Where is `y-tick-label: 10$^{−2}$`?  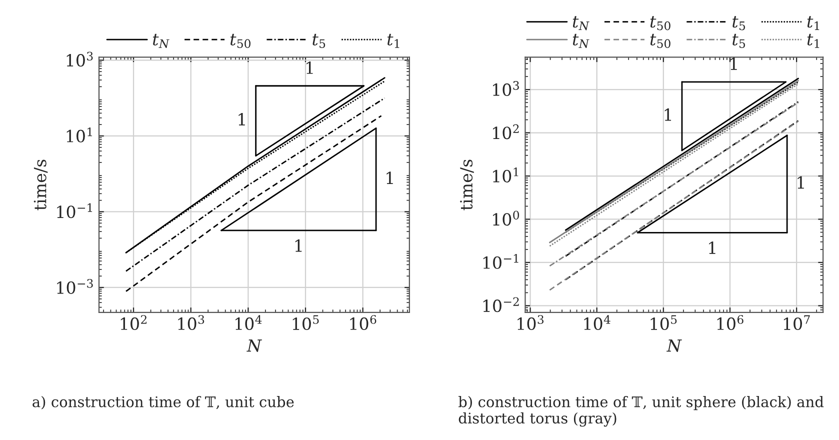
y-tick-label: 10$^{−2}$ is located at coordinates (501, 304).